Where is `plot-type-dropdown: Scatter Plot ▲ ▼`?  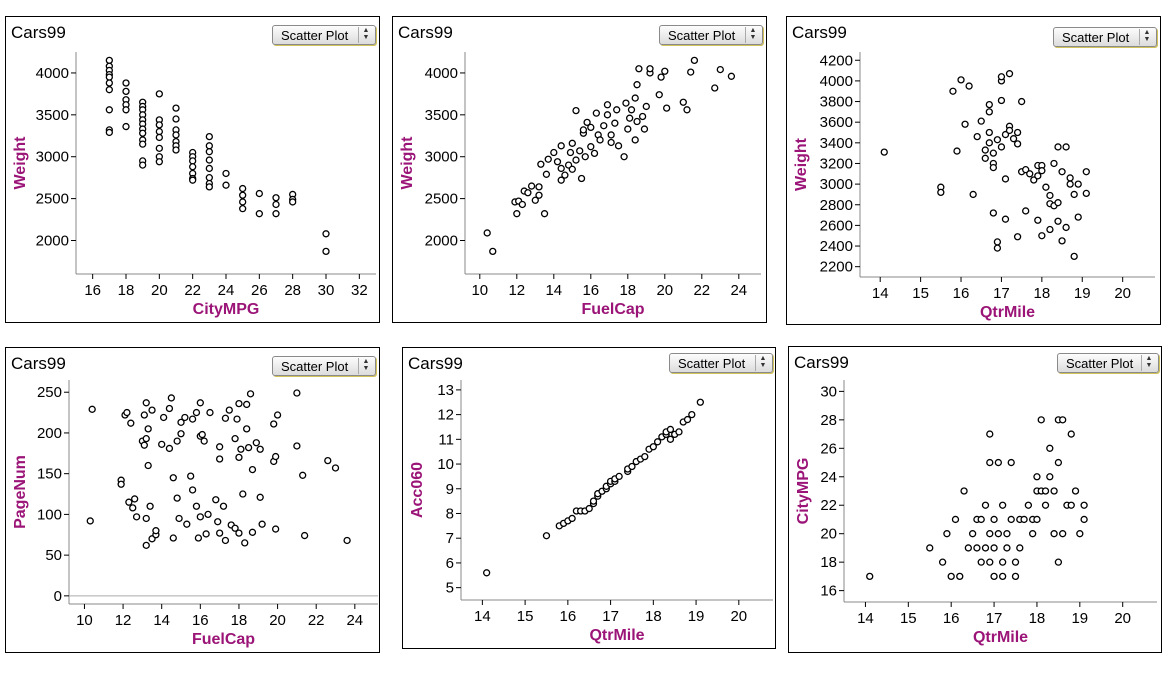 plot-type-dropdown: Scatter Plot ▲ ▼ is located at coordinates (324, 35).